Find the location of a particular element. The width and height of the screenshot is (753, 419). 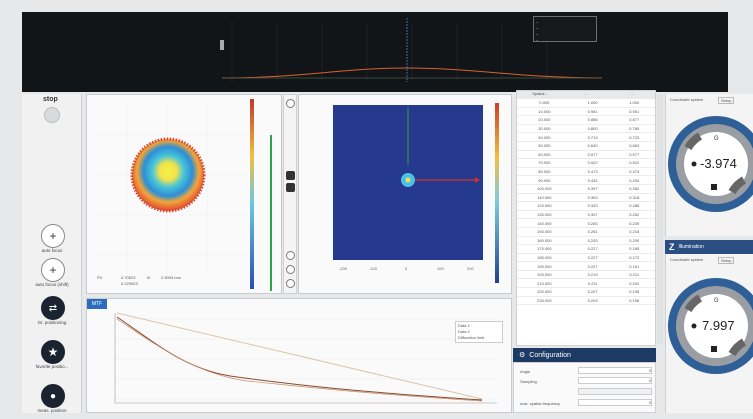

positioning-button: ⇄ is located at coordinates (53, 308).